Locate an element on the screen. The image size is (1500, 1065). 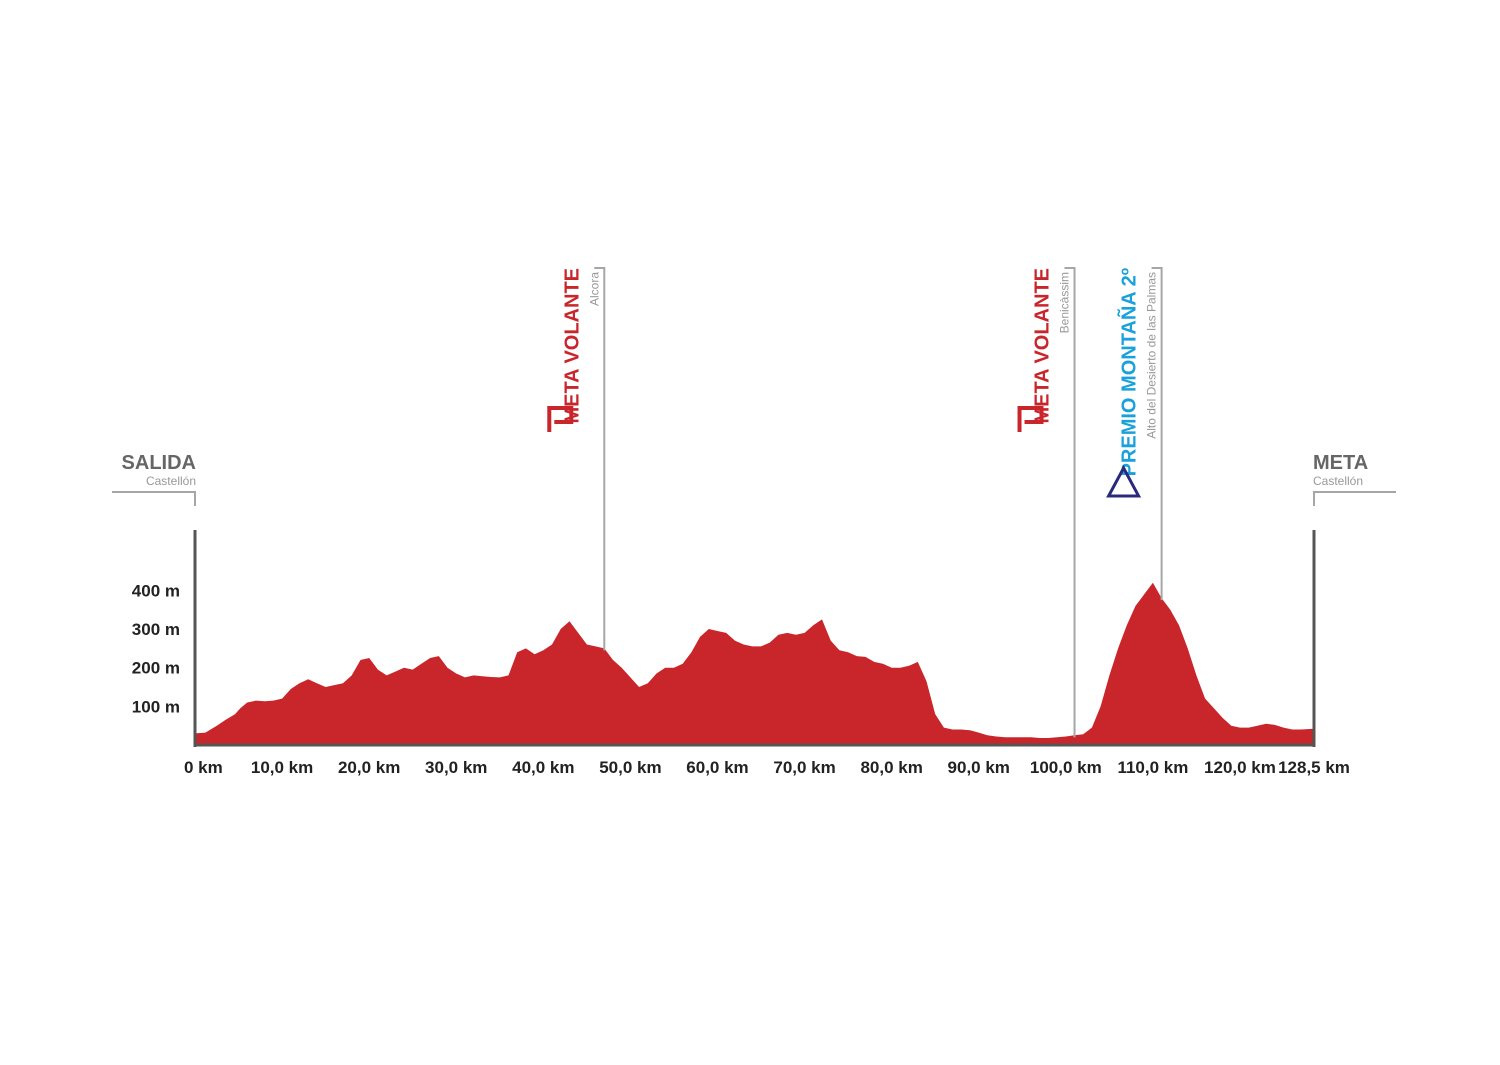
marker-title: PREMIO MONTAÑA 2º is located at coordinates (1129, 372).